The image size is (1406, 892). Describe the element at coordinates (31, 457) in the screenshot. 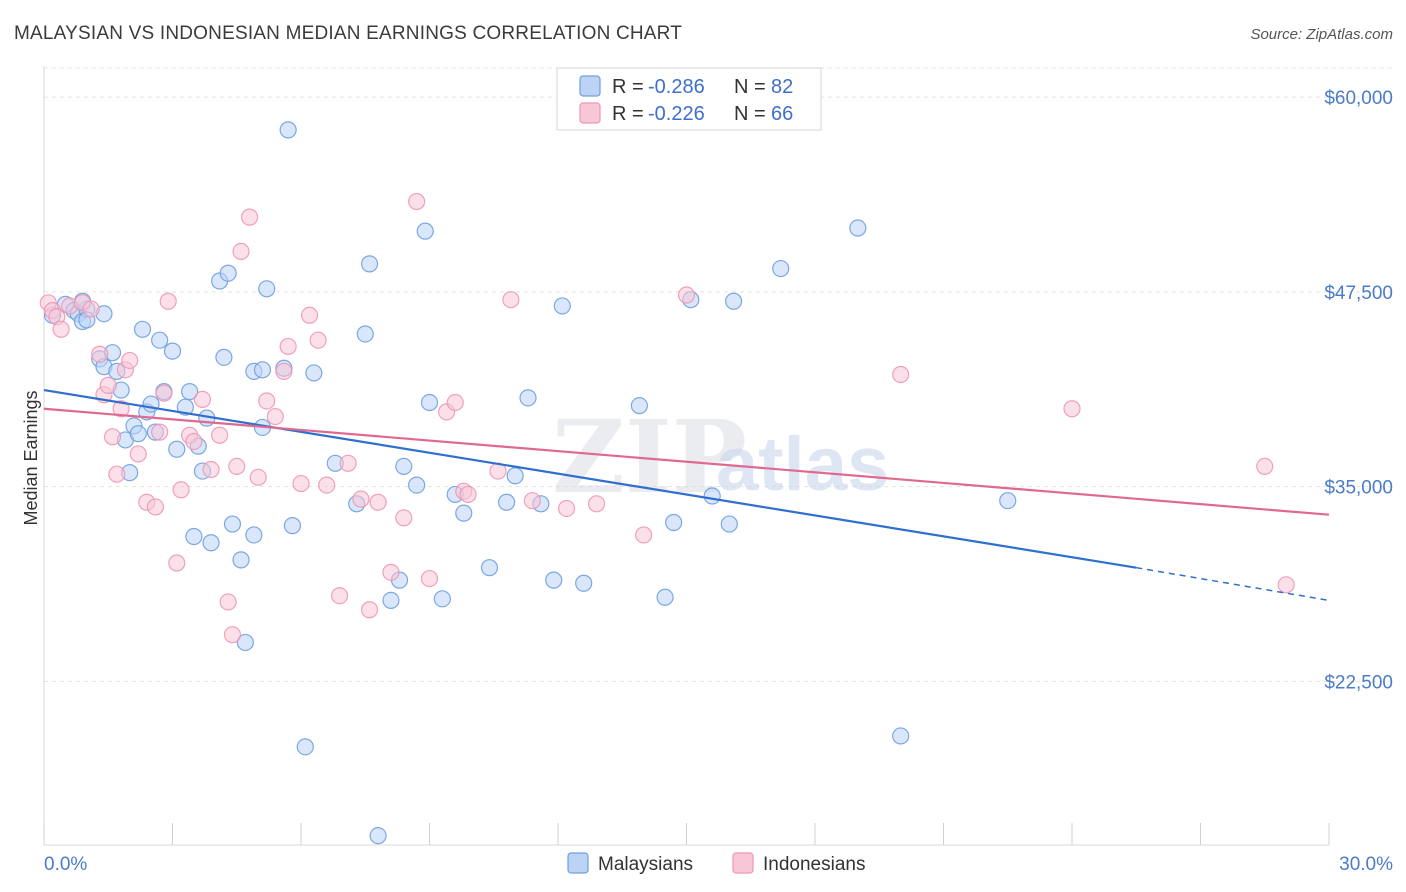

I see `y-axis-label: Median Earnings` at that location.